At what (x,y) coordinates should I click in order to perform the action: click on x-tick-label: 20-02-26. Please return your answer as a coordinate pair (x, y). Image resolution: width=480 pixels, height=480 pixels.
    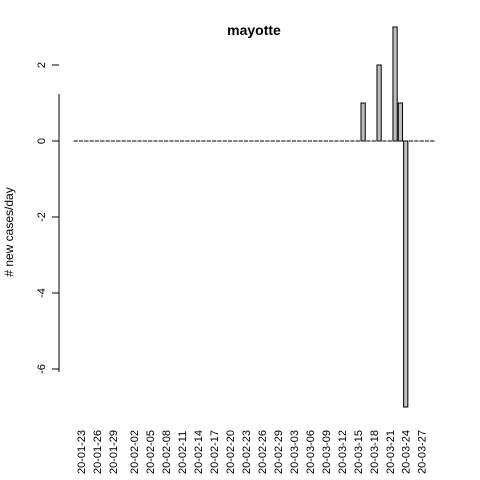
    Looking at the image, I should click on (263, 452).